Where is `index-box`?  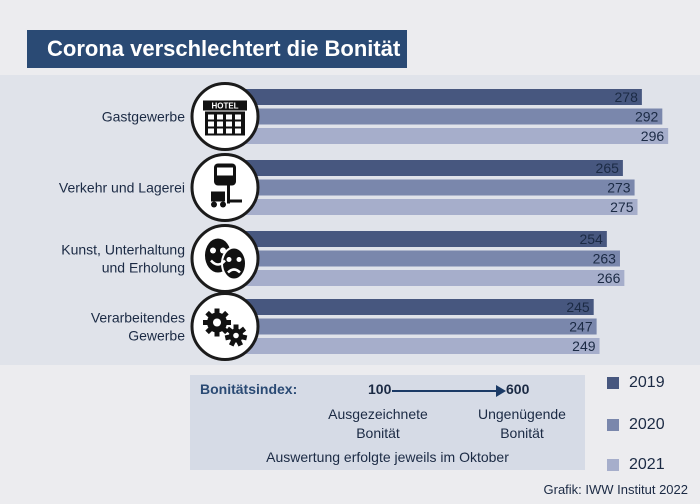 index-box is located at coordinates (387, 422).